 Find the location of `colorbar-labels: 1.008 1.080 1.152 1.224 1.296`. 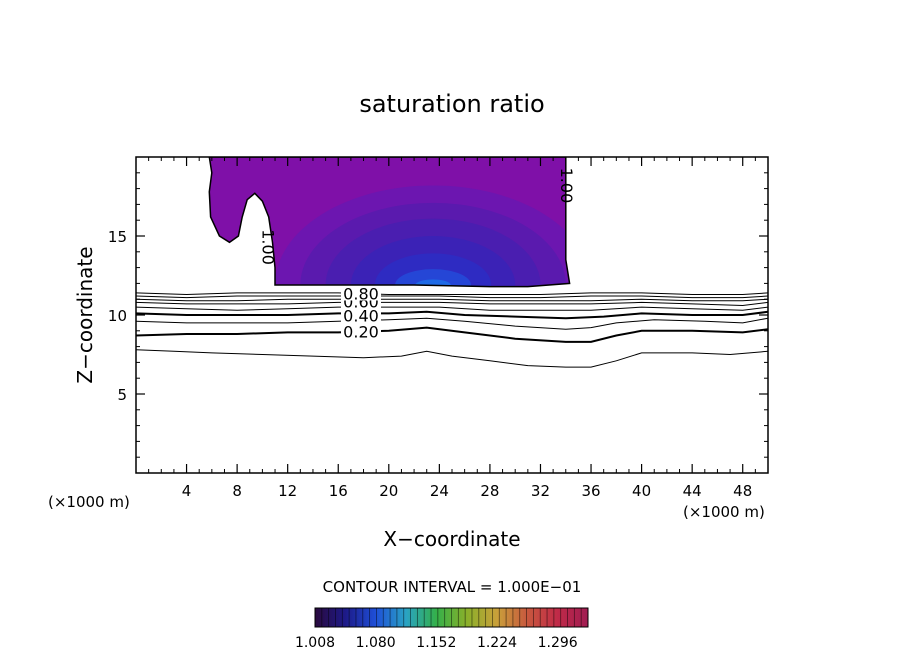

colorbar-labels: 1.008 1.080 1.152 1.224 1.296 is located at coordinates (436, 643).